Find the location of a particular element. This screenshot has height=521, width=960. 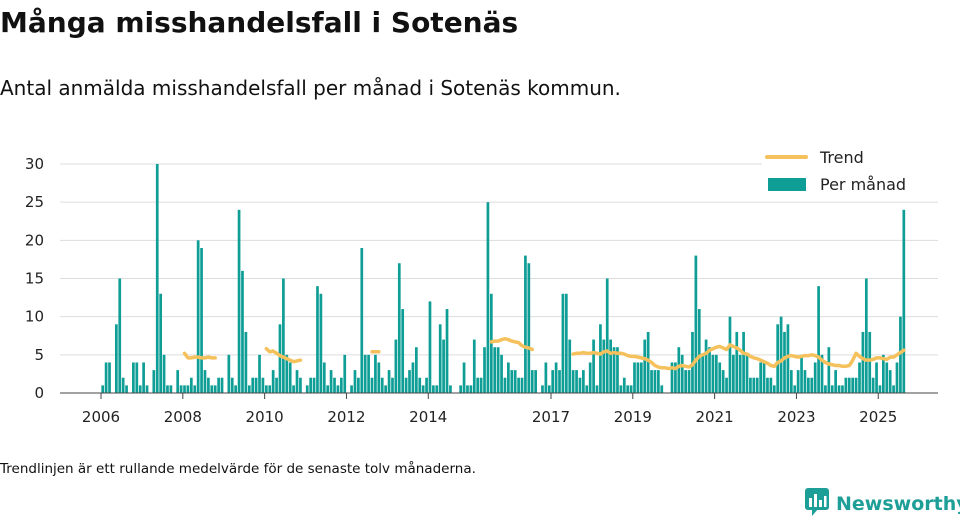

x-tick-label: 2012 is located at coordinates (346, 417).